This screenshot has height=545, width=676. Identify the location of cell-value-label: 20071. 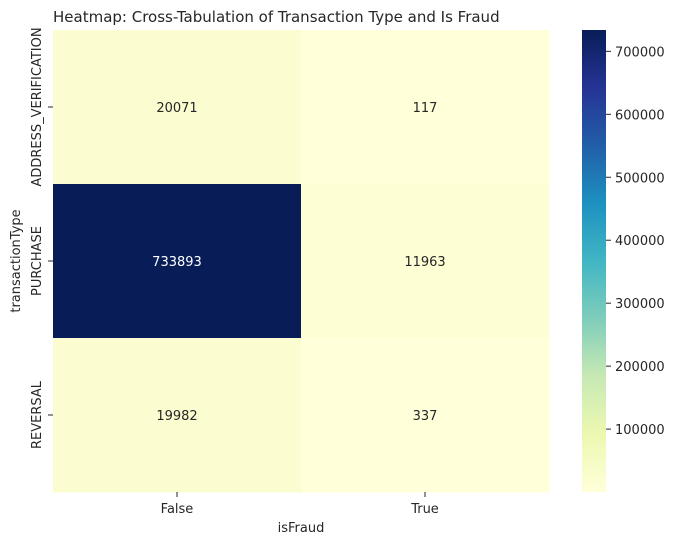
(176, 108).